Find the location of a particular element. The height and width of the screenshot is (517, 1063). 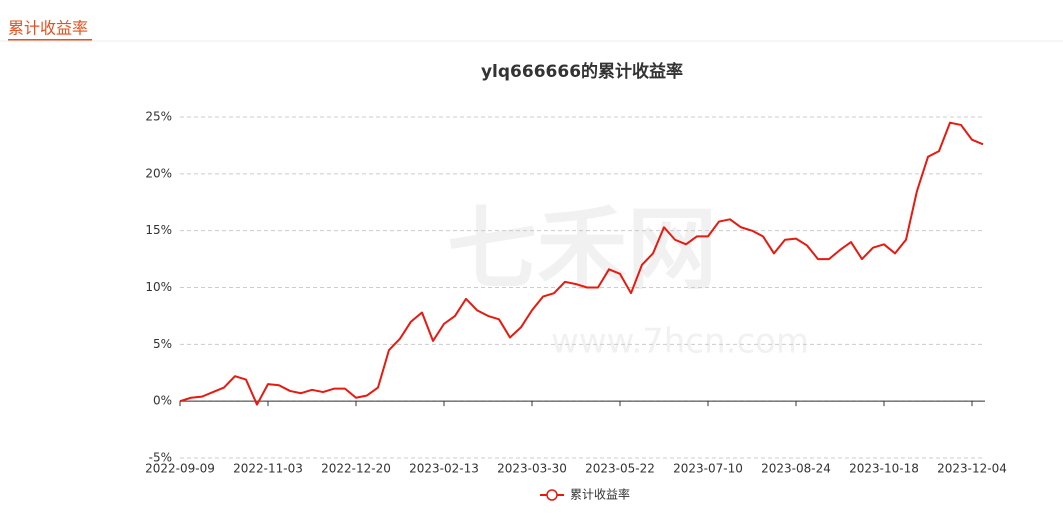

y-tick-label: 25% is located at coordinates (158, 117).